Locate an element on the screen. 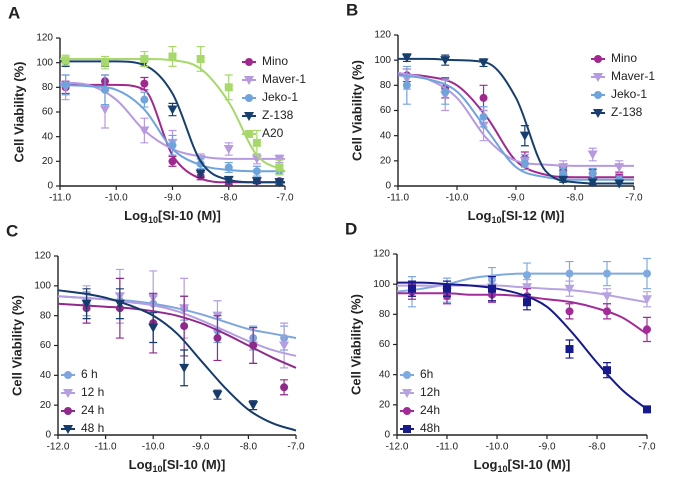 Image resolution: width=681 pixels, height=482 pixels. panel-label: C is located at coordinates (12, 230).